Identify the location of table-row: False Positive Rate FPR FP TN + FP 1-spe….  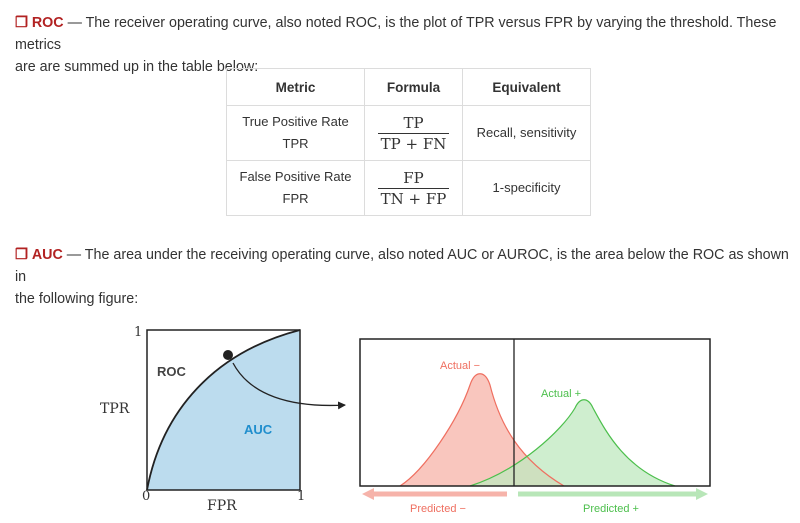
(408, 188).